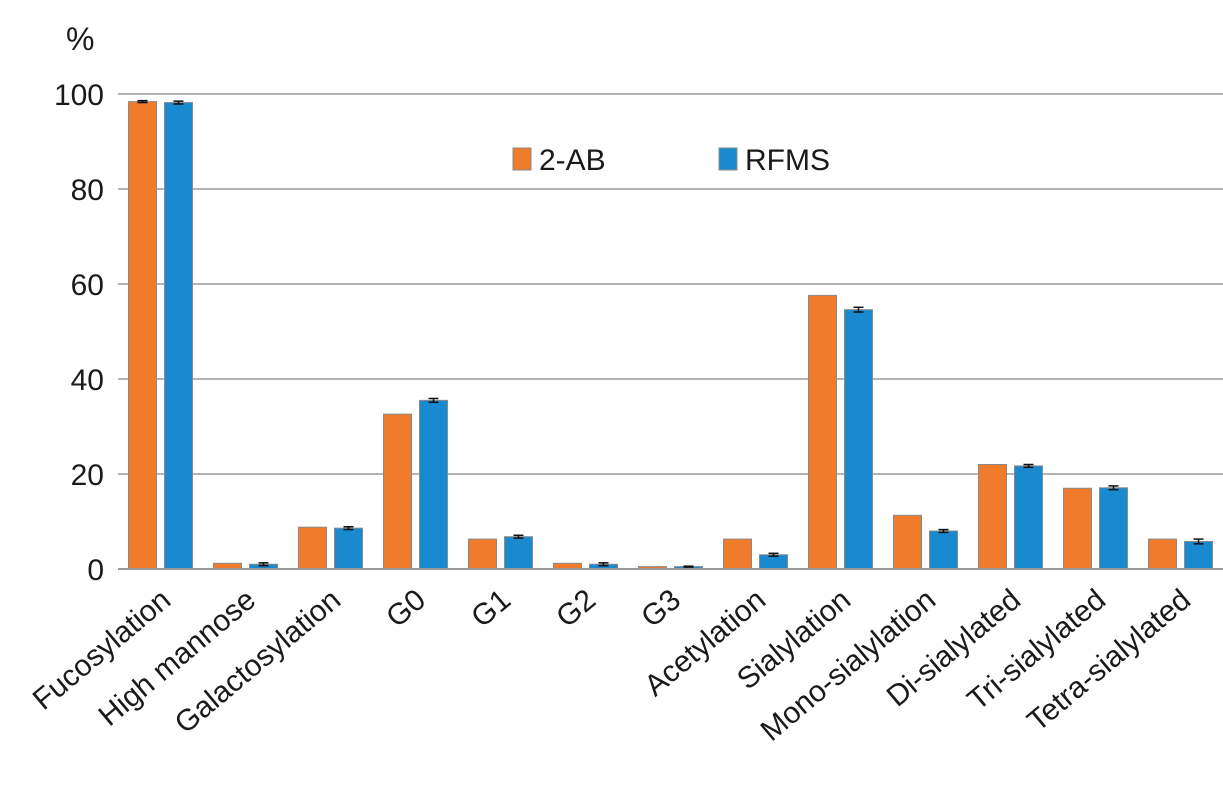  Describe the element at coordinates (1162, 554) in the screenshot. I see `bar-2-ab-tetra-sialylated` at that location.